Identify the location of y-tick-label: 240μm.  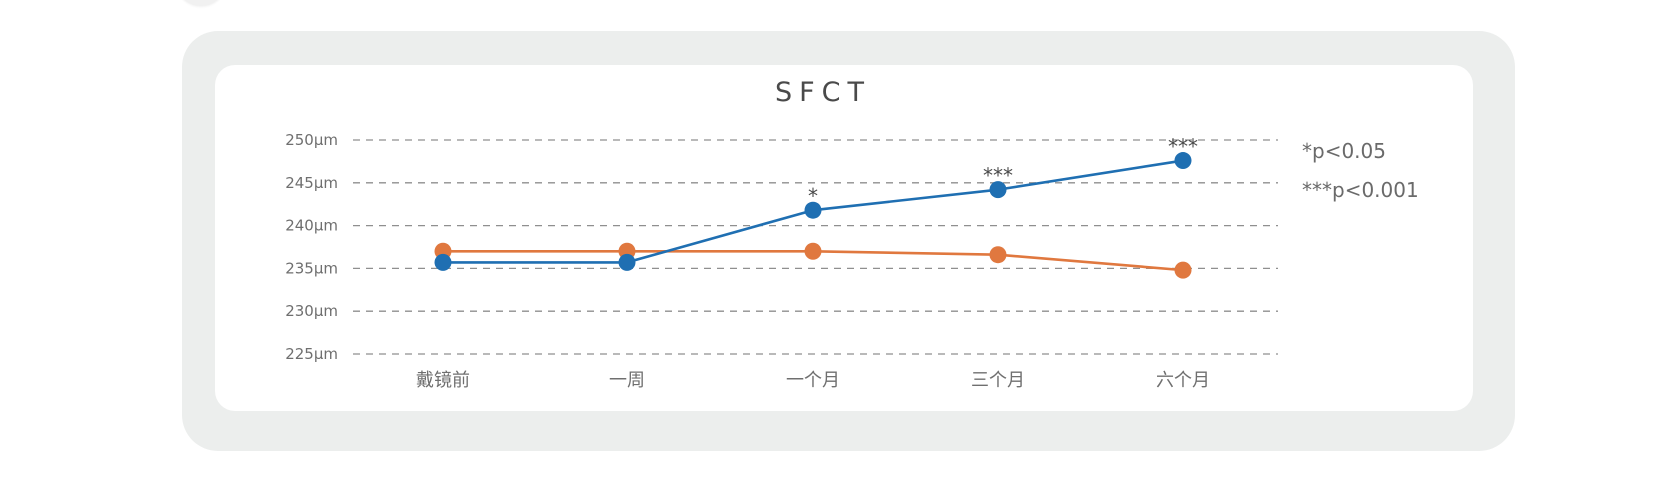
(311, 226).